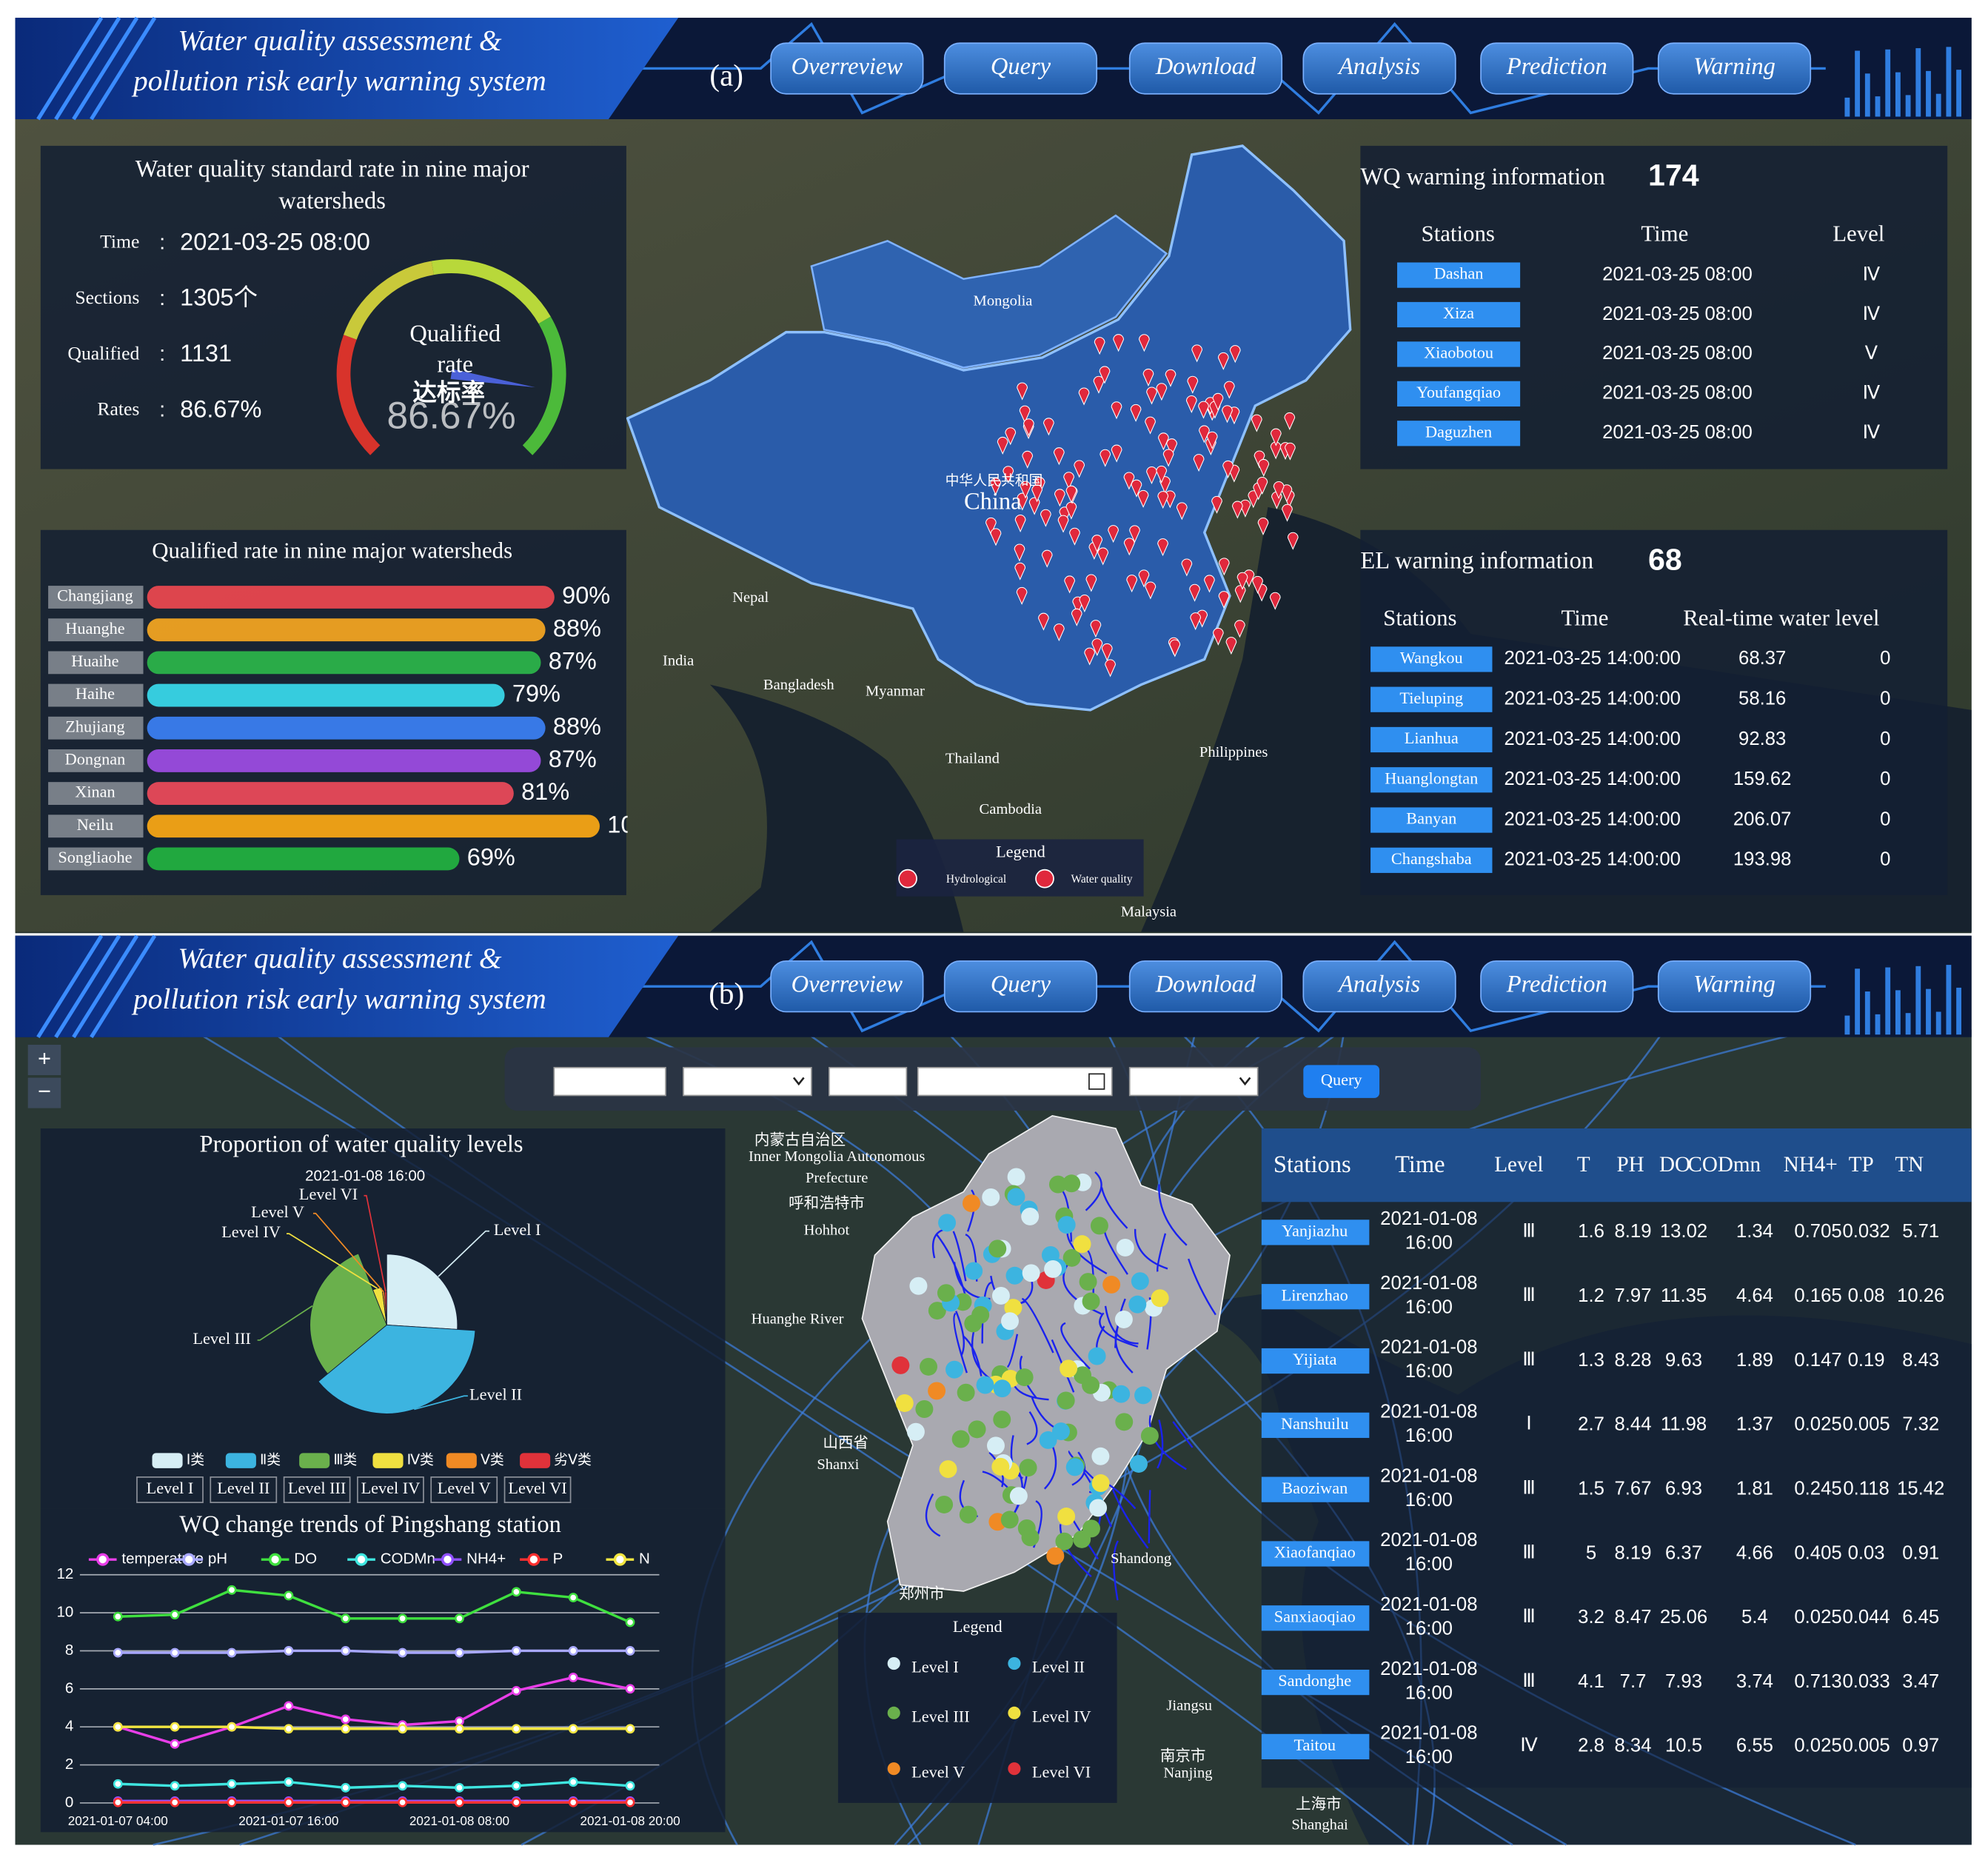  What do you see at coordinates (964, 1080) in the screenshot?
I see `date-input-text: 2021/01/08` at bounding box center [964, 1080].